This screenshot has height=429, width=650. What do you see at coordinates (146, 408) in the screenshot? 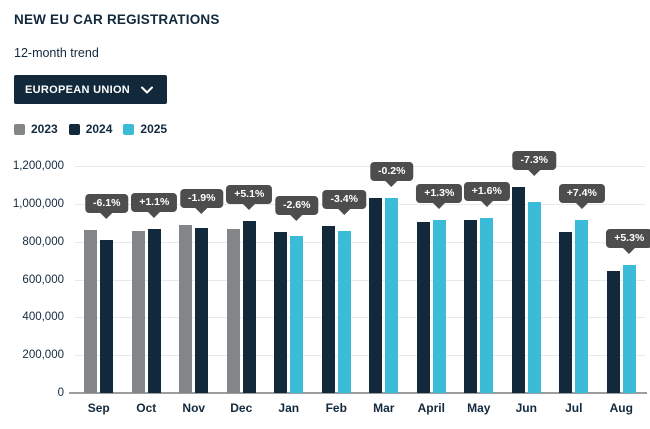
I see `x-axis-label: Oct` at bounding box center [146, 408].